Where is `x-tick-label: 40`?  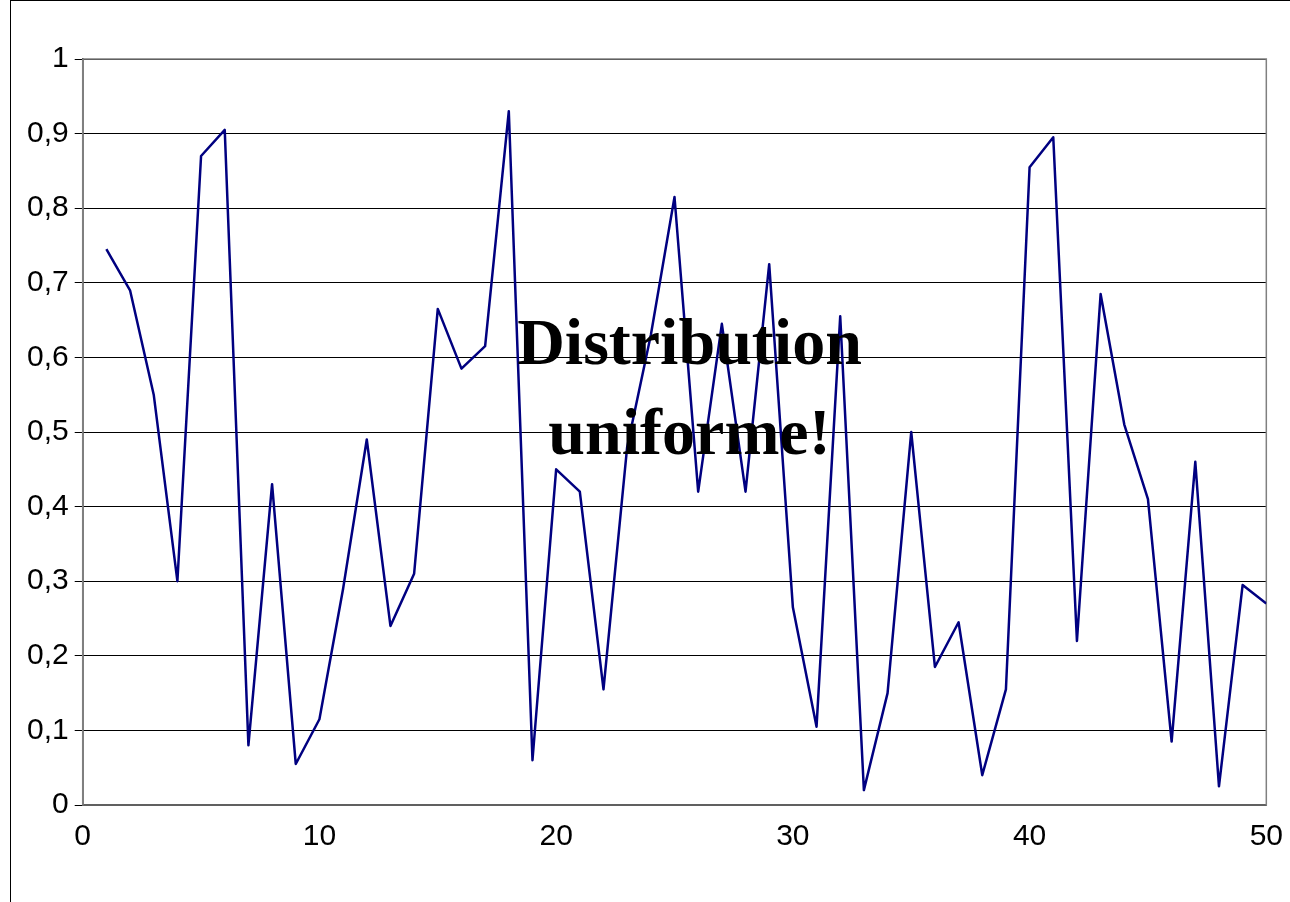
x-tick-label: 40 is located at coordinates (1029, 835).